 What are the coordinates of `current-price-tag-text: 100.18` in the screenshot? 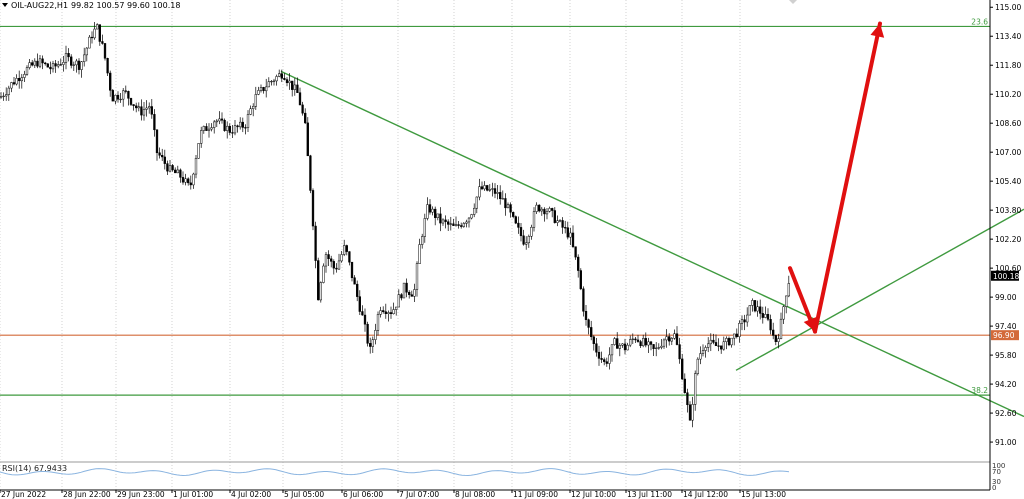 It's located at (1006, 276).